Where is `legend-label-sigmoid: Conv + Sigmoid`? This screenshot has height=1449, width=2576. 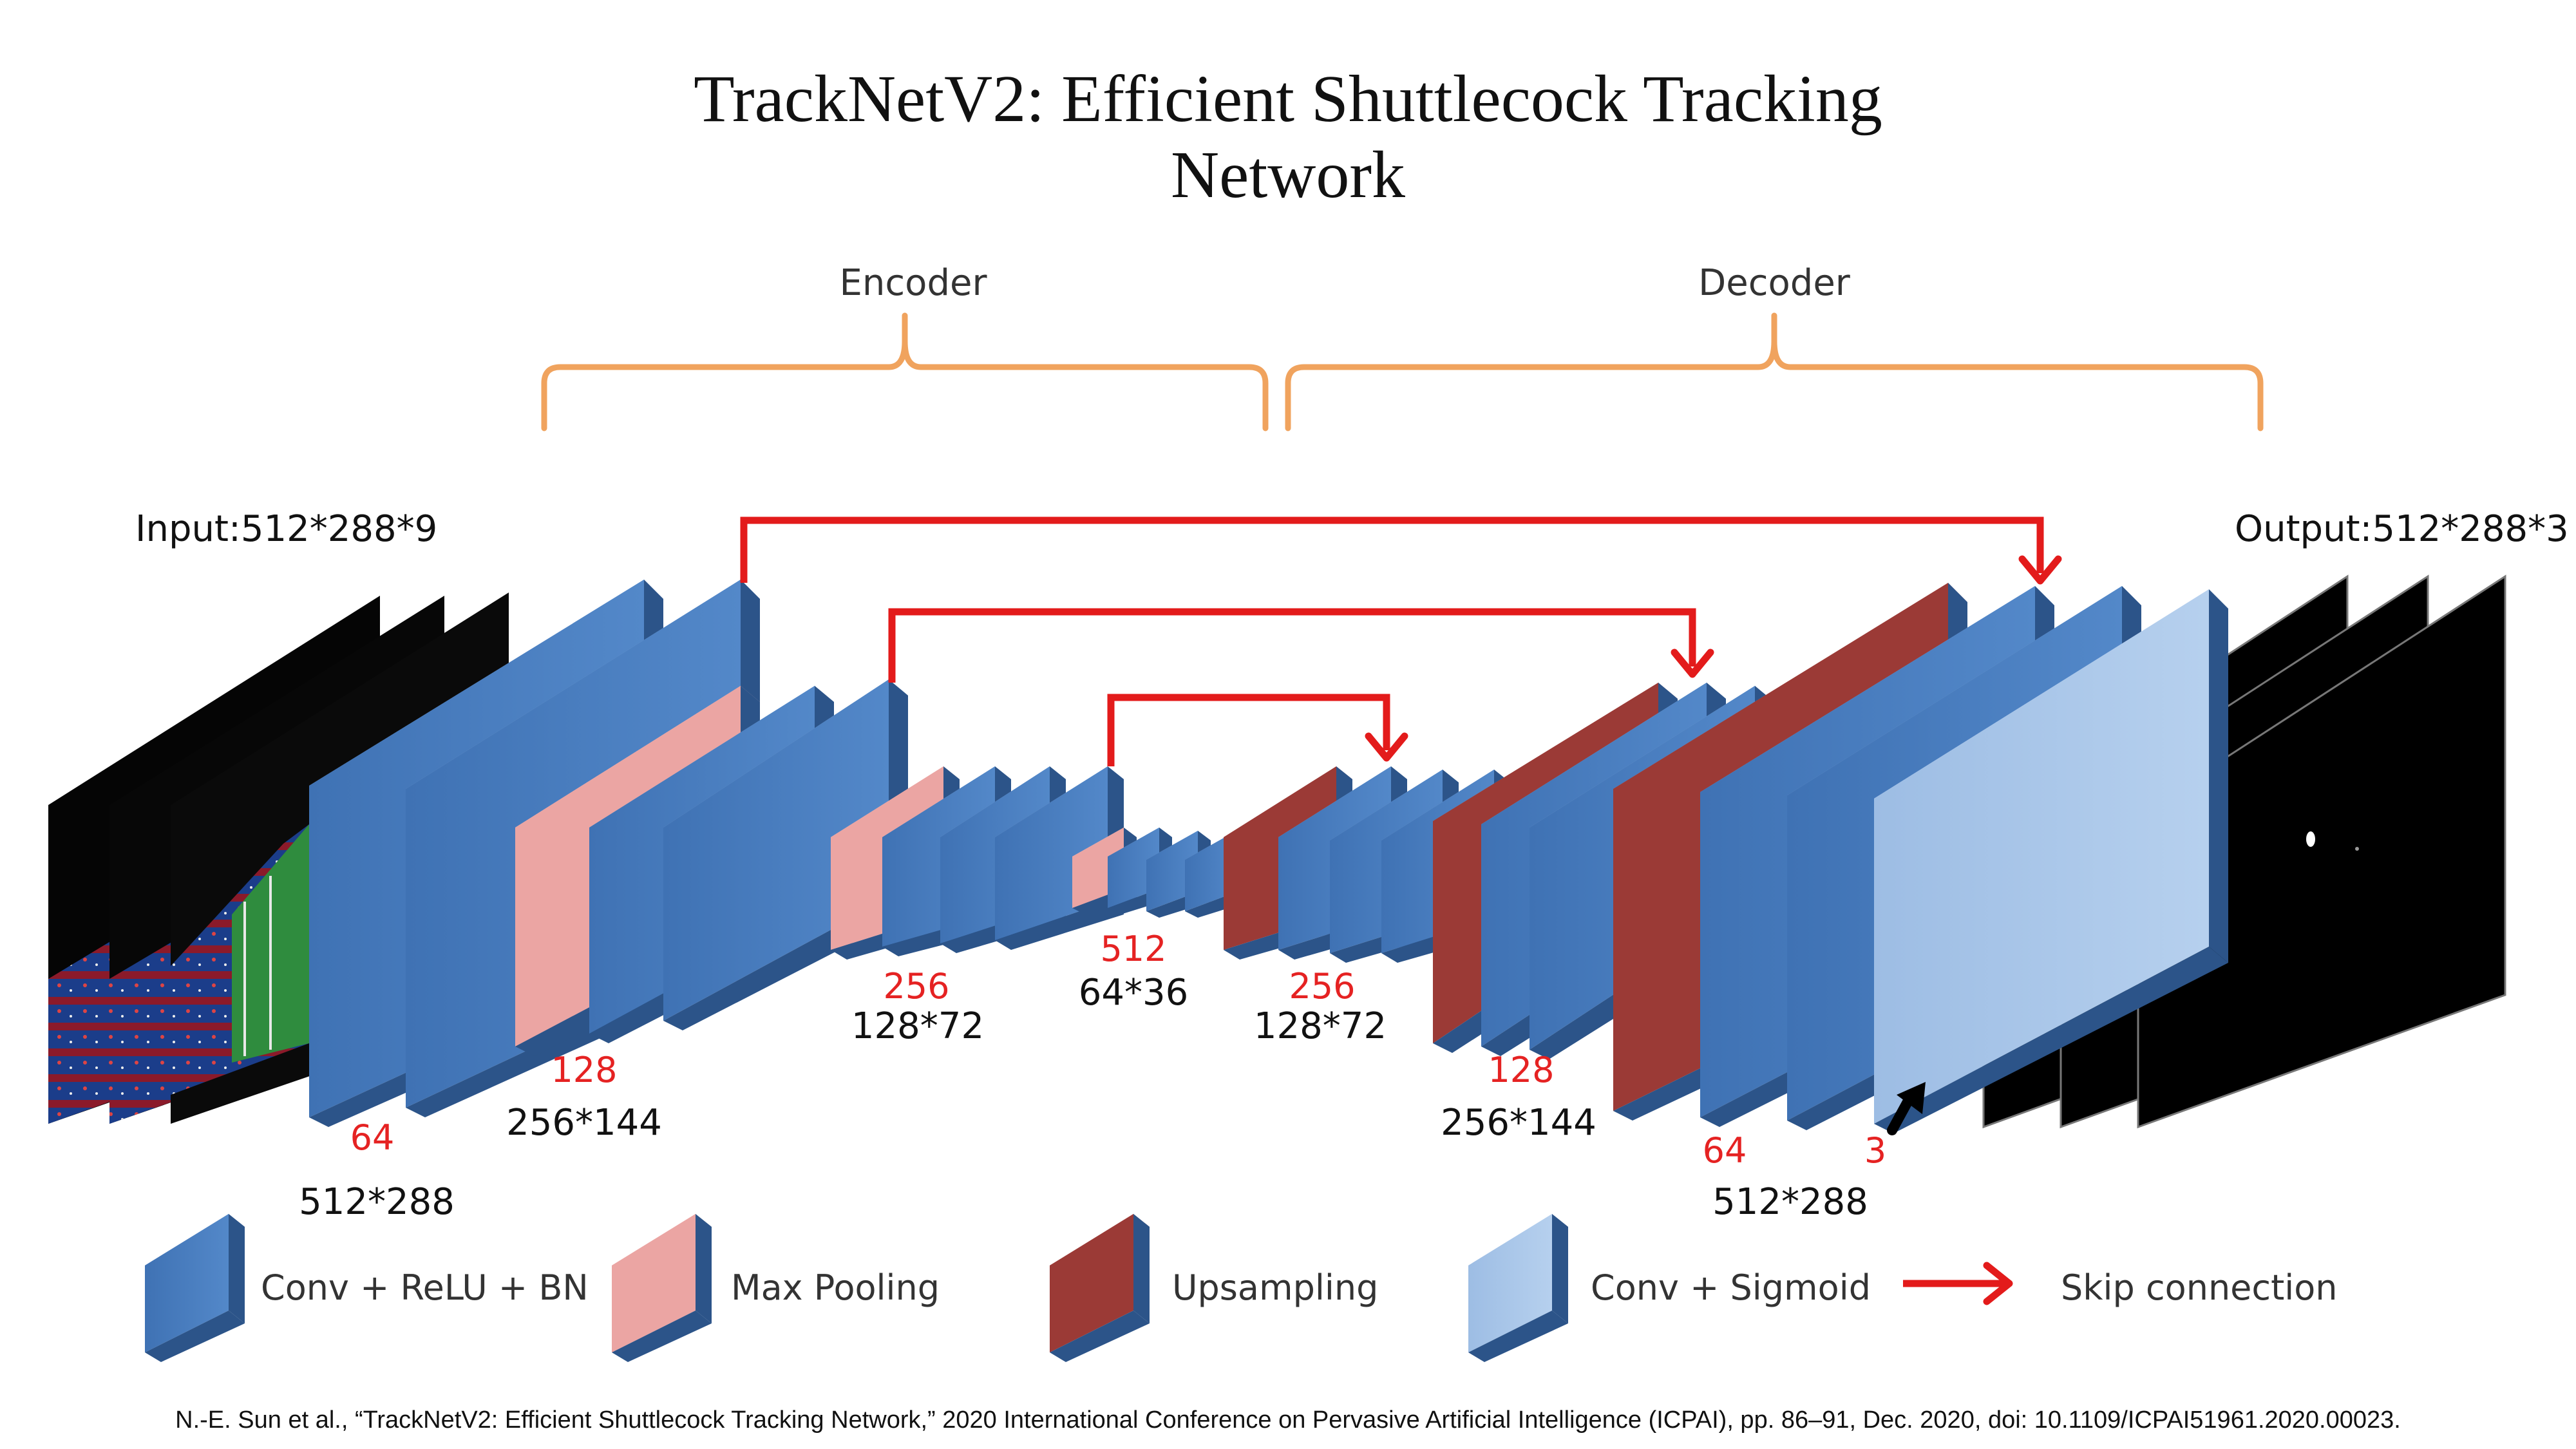 legend-label-sigmoid: Conv + Sigmoid is located at coordinates (1731, 1287).